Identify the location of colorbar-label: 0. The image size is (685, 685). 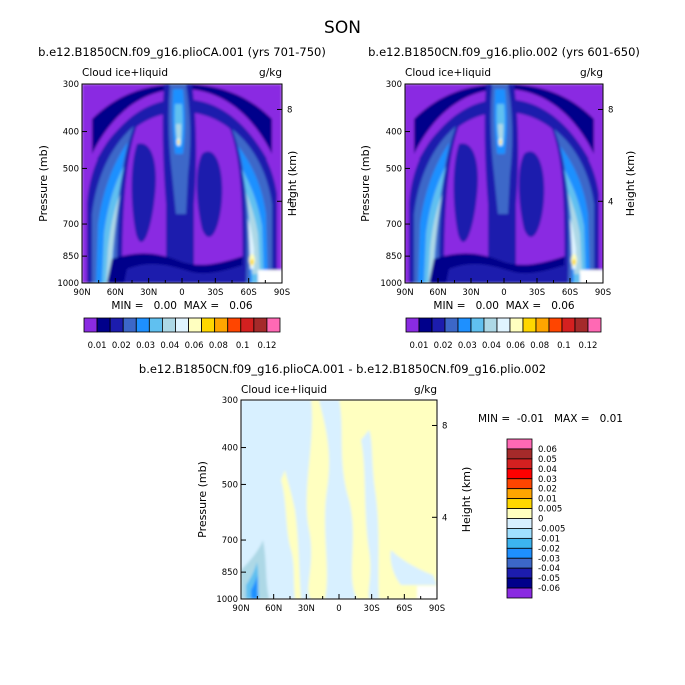
(540, 520).